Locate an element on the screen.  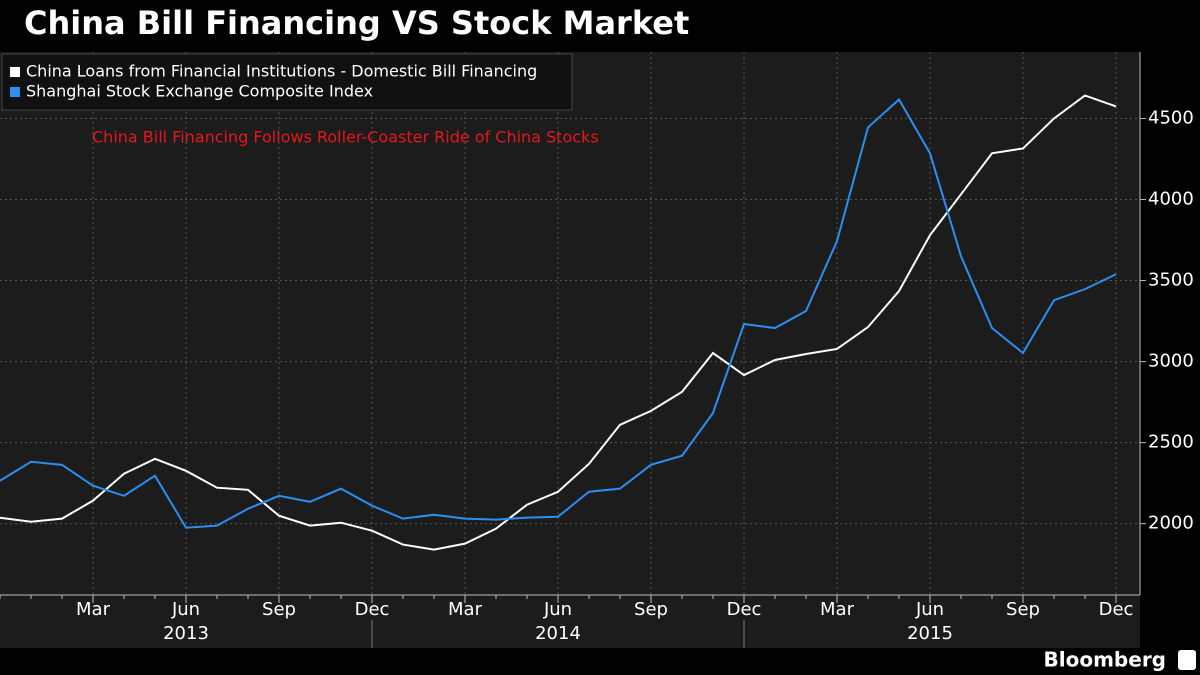
legend-box is located at coordinates (287, 82).